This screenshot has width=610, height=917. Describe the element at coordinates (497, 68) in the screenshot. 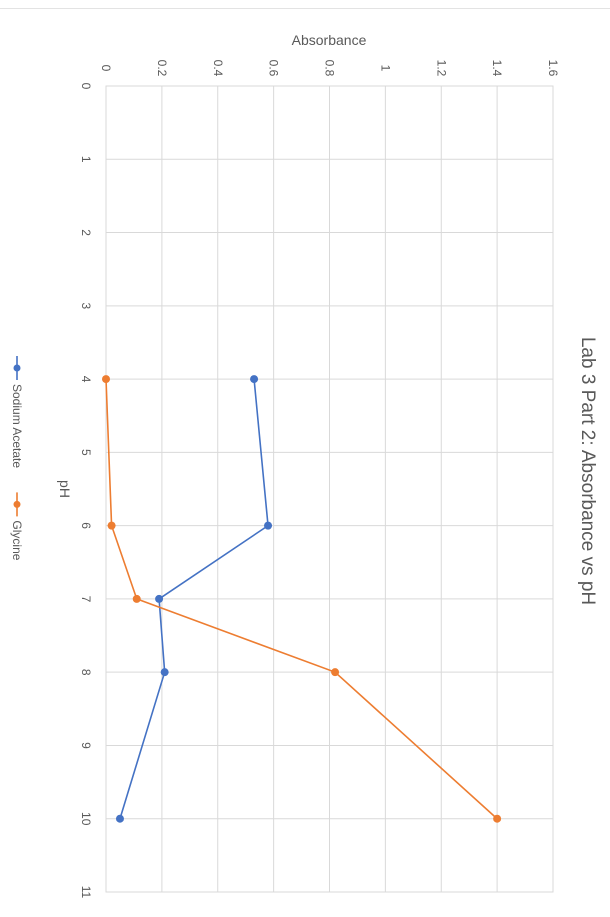

I see `absorbance-tick-label: 1.4` at that location.